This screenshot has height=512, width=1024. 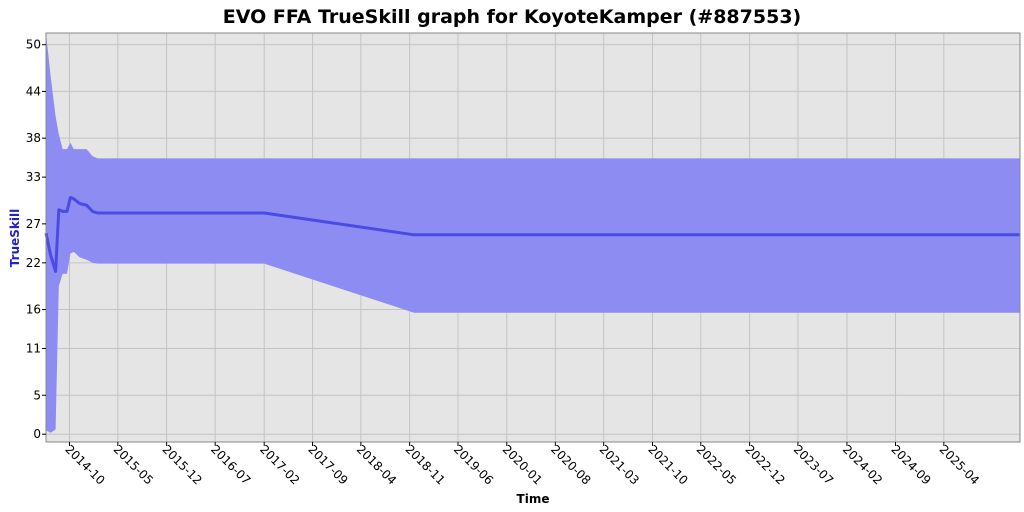 What do you see at coordinates (37, 434) in the screenshot?
I see `y-tick-label: 0` at bounding box center [37, 434].